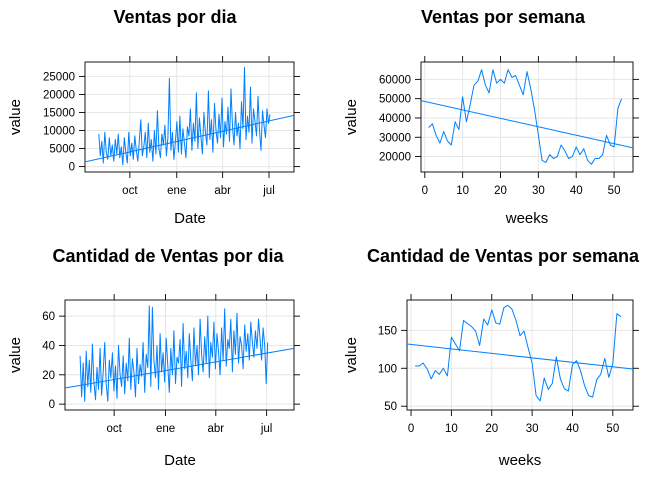 Image resolution: width=672 pixels, height=480 pixels. What do you see at coordinates (387, 331) in the screenshot?
I see `y-tick-label: 150` at bounding box center [387, 331].